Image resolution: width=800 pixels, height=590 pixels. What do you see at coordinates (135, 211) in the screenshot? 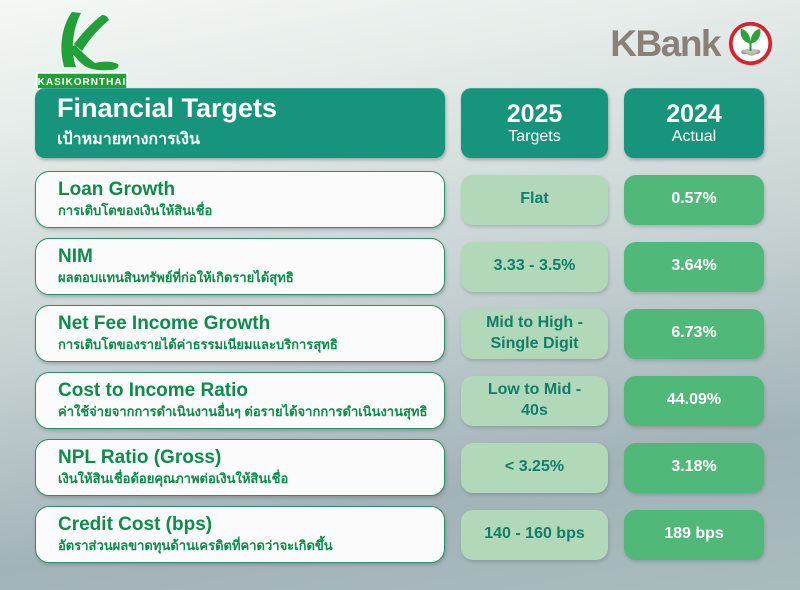
I see `metric-title-thai: การเติบโตของเงินให้สินเชื่อ` at bounding box center [135, 211].